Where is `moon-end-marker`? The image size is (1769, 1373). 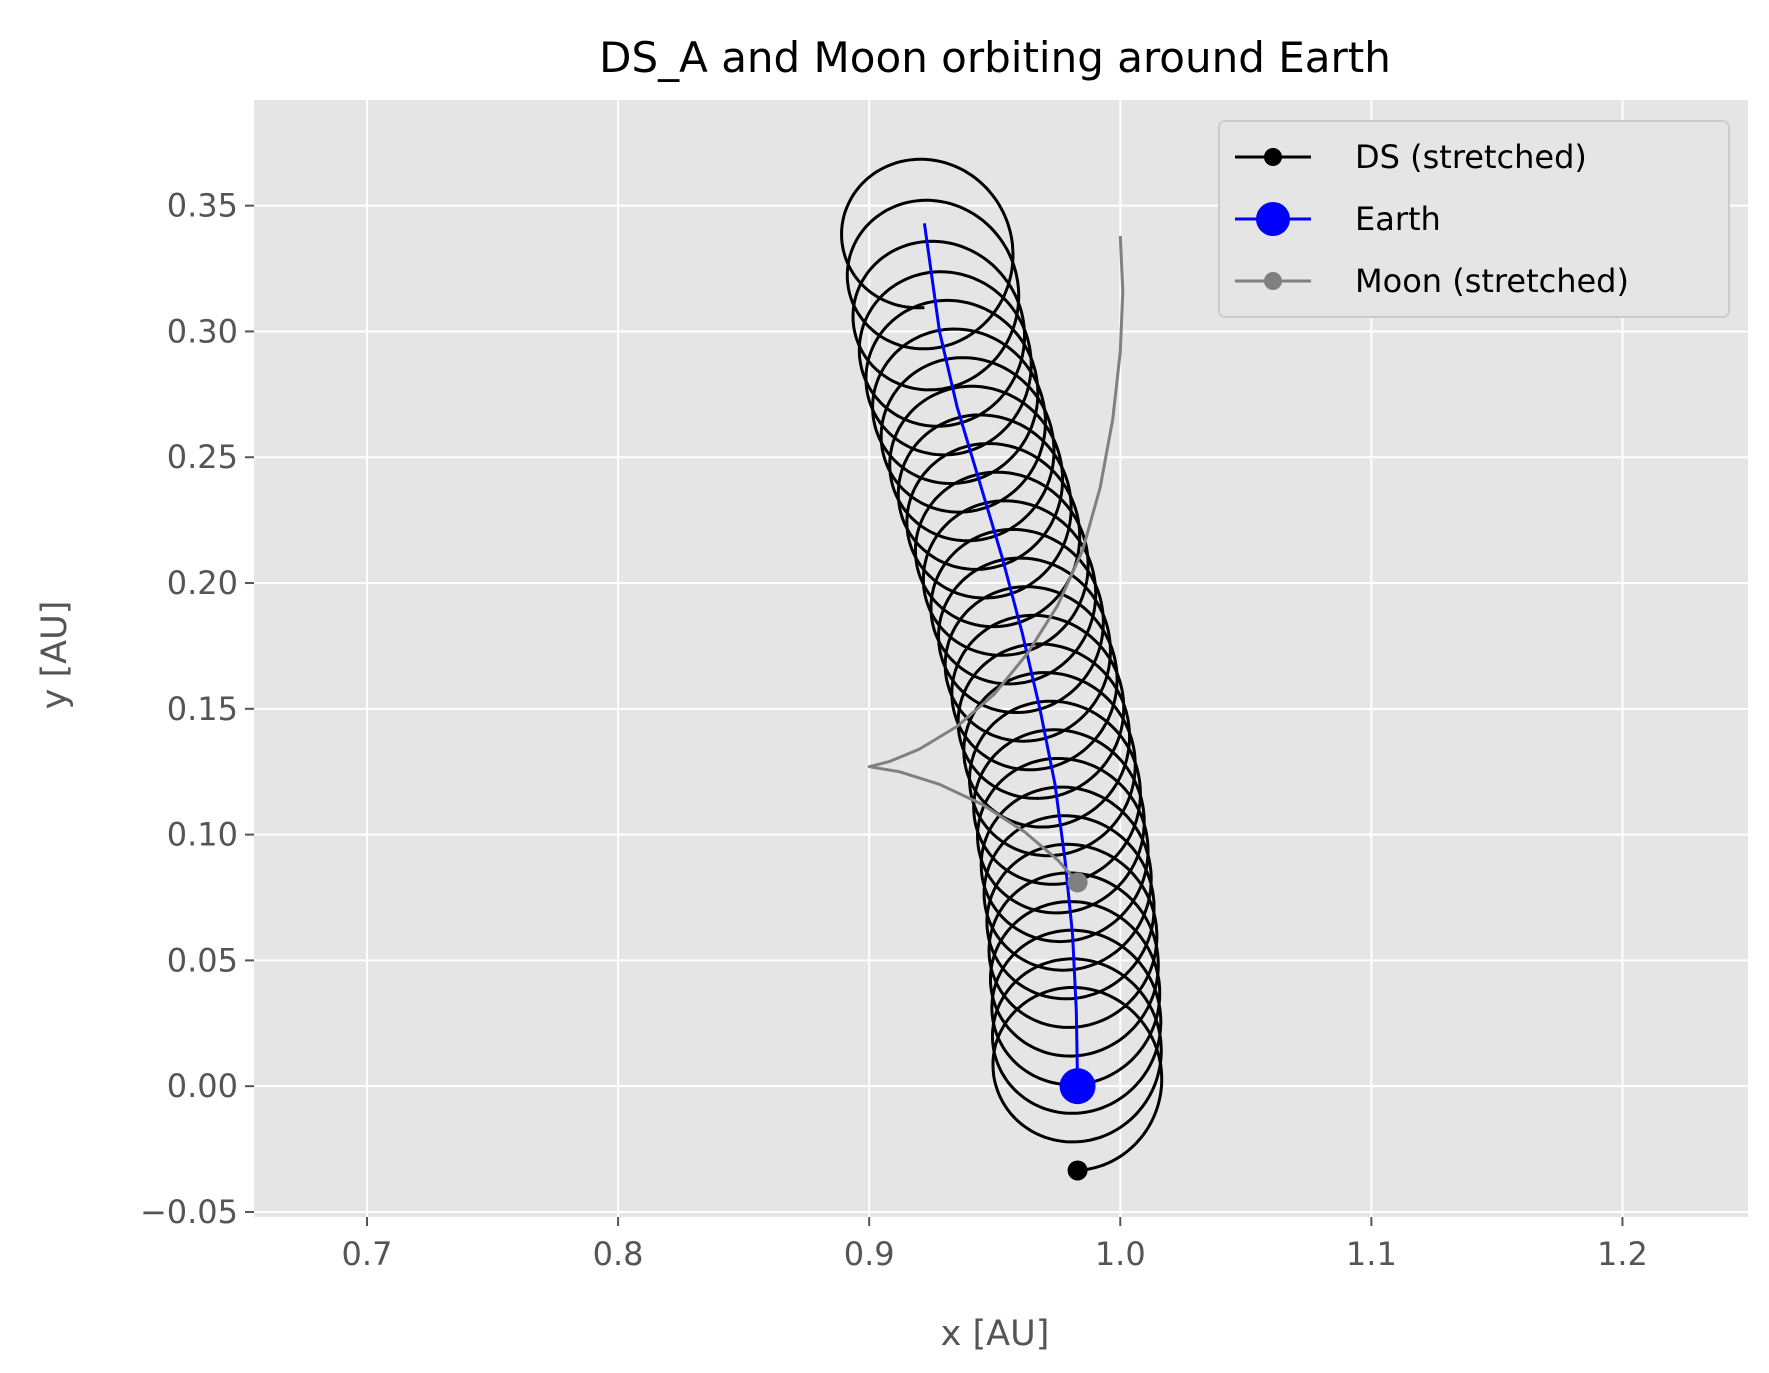 moon-end-marker is located at coordinates (1077, 882).